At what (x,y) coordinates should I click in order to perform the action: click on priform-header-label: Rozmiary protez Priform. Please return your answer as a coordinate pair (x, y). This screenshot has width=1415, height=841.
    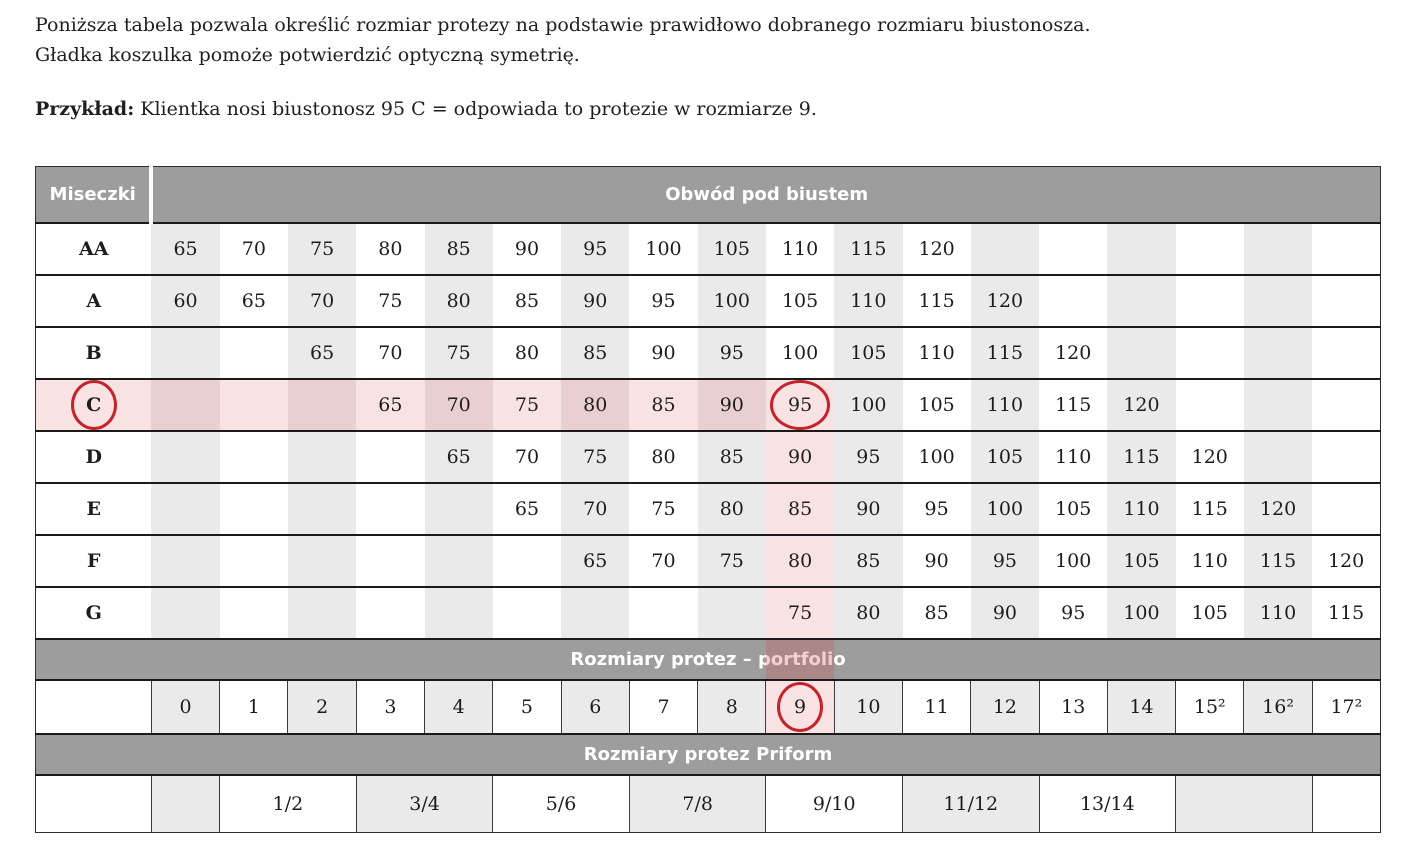
    Looking at the image, I should click on (708, 754).